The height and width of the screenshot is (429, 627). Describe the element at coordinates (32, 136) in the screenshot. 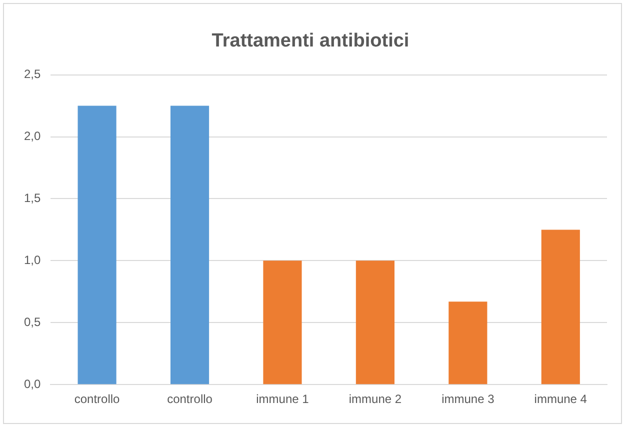

I see `y-tick-label: 2,0` at that location.